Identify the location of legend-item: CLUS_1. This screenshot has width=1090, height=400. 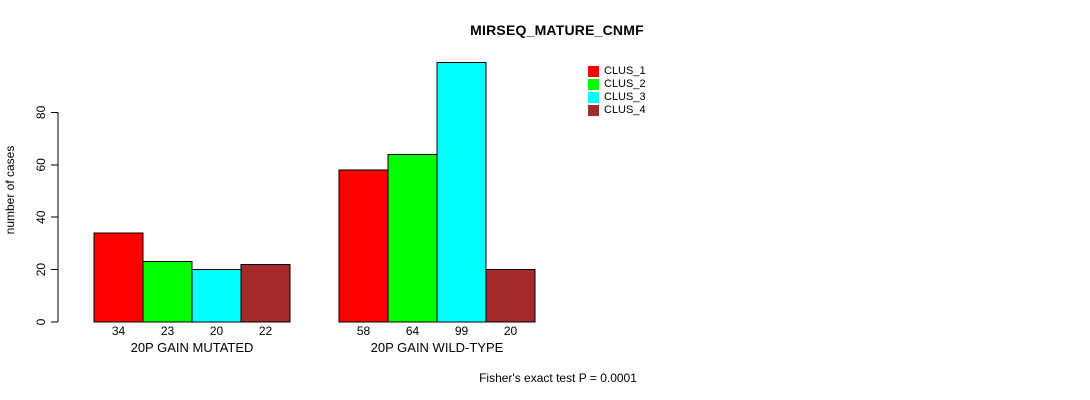
(617, 71).